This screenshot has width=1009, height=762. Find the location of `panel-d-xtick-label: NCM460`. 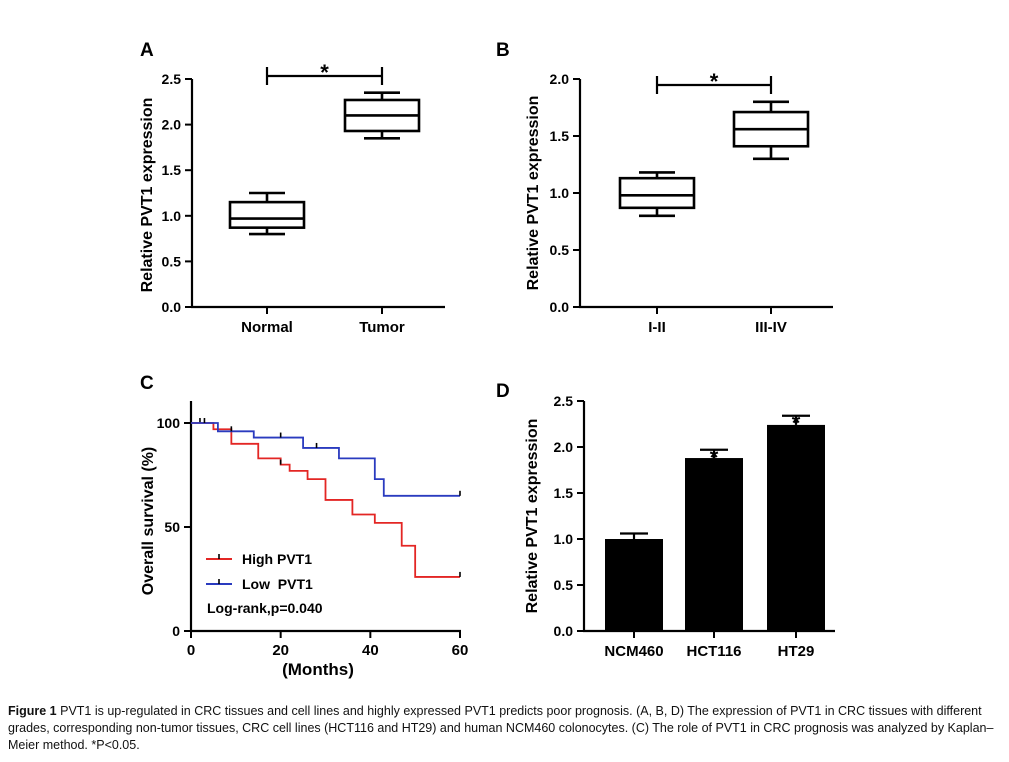

panel-d-xtick-label: NCM460 is located at coordinates (633, 651).